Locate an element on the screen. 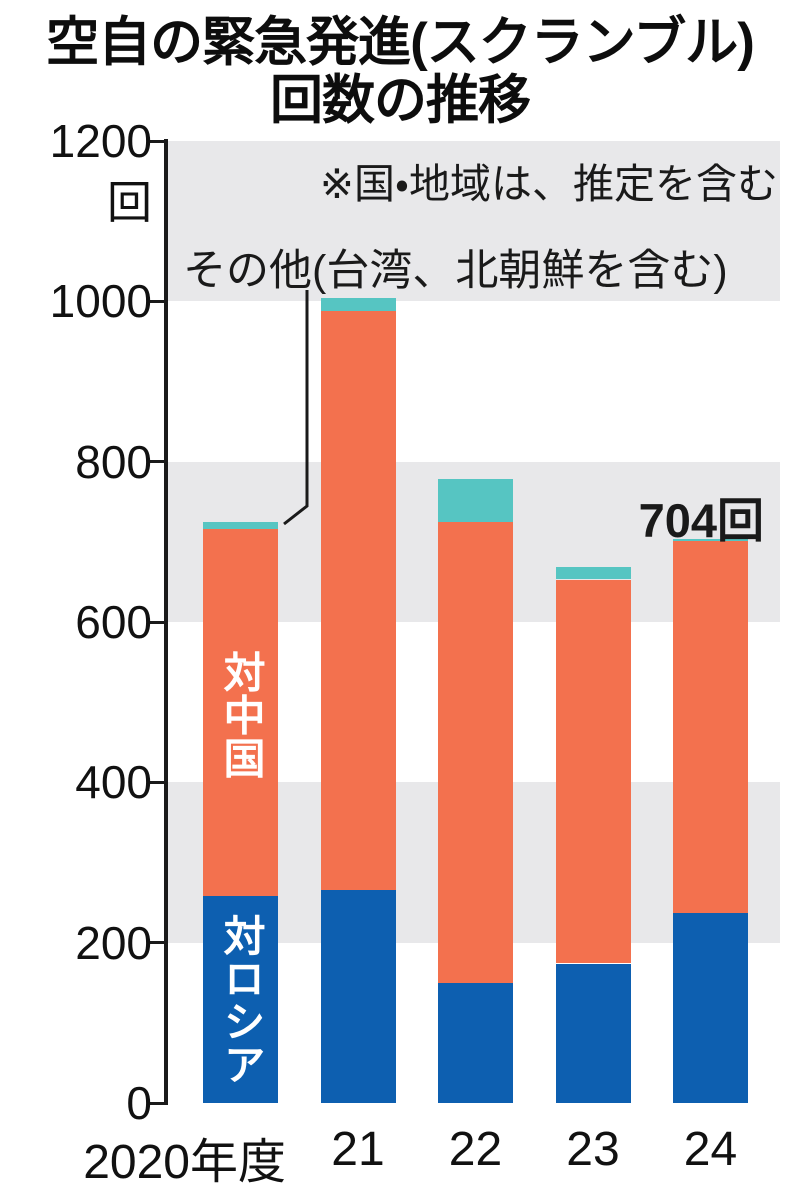 This screenshot has height=1192, width=800. bar-segment-2020年度-その他(台湾、北朝鮮を含む) is located at coordinates (240, 525).